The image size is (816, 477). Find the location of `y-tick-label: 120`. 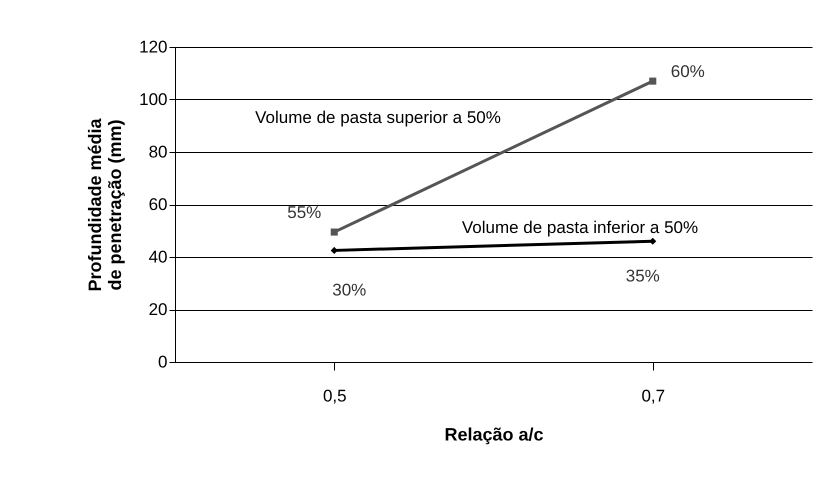

y-tick-label: 120 is located at coordinates (153, 47).